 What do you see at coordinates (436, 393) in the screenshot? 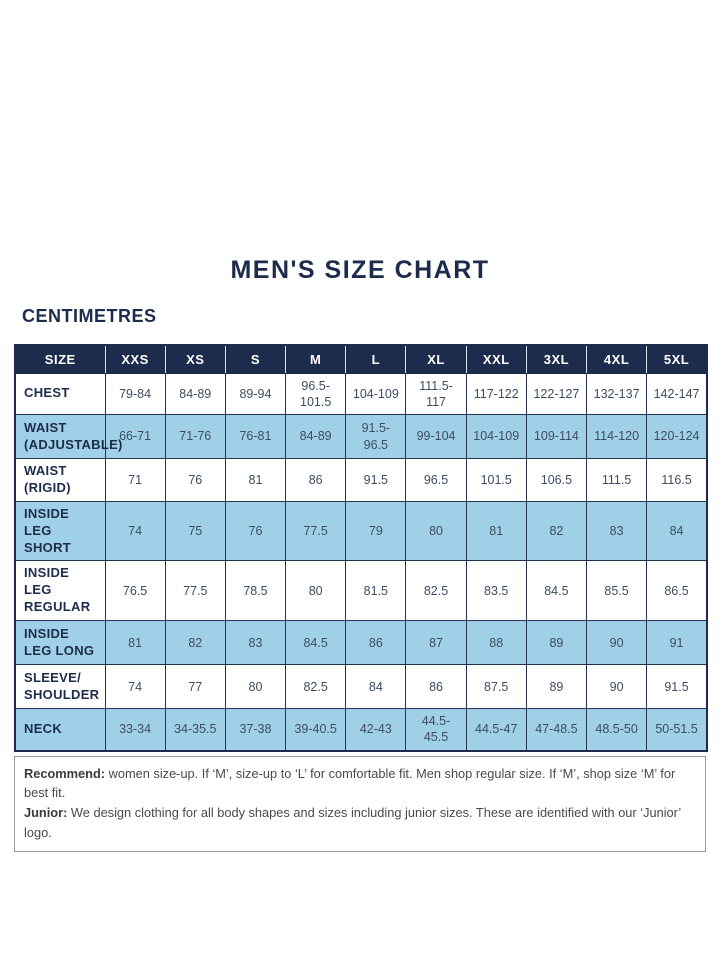
I see `cell-chest-xl: 111.5-117` at bounding box center [436, 393].